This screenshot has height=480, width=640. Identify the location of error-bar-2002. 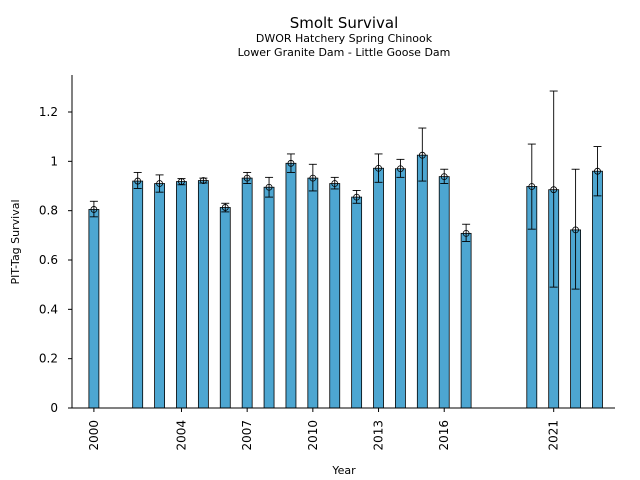
(137, 180).